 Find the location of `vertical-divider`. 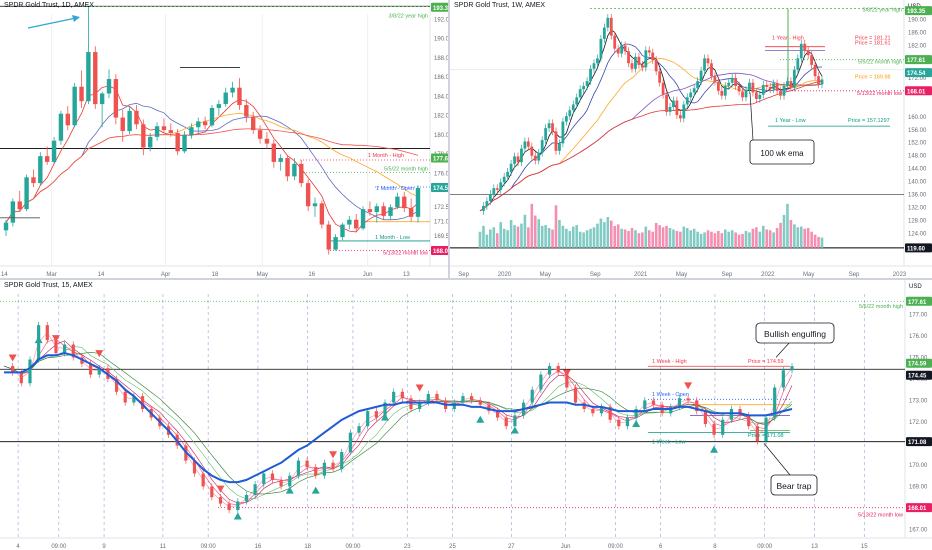

vertical-divider is located at coordinates (449, 139).